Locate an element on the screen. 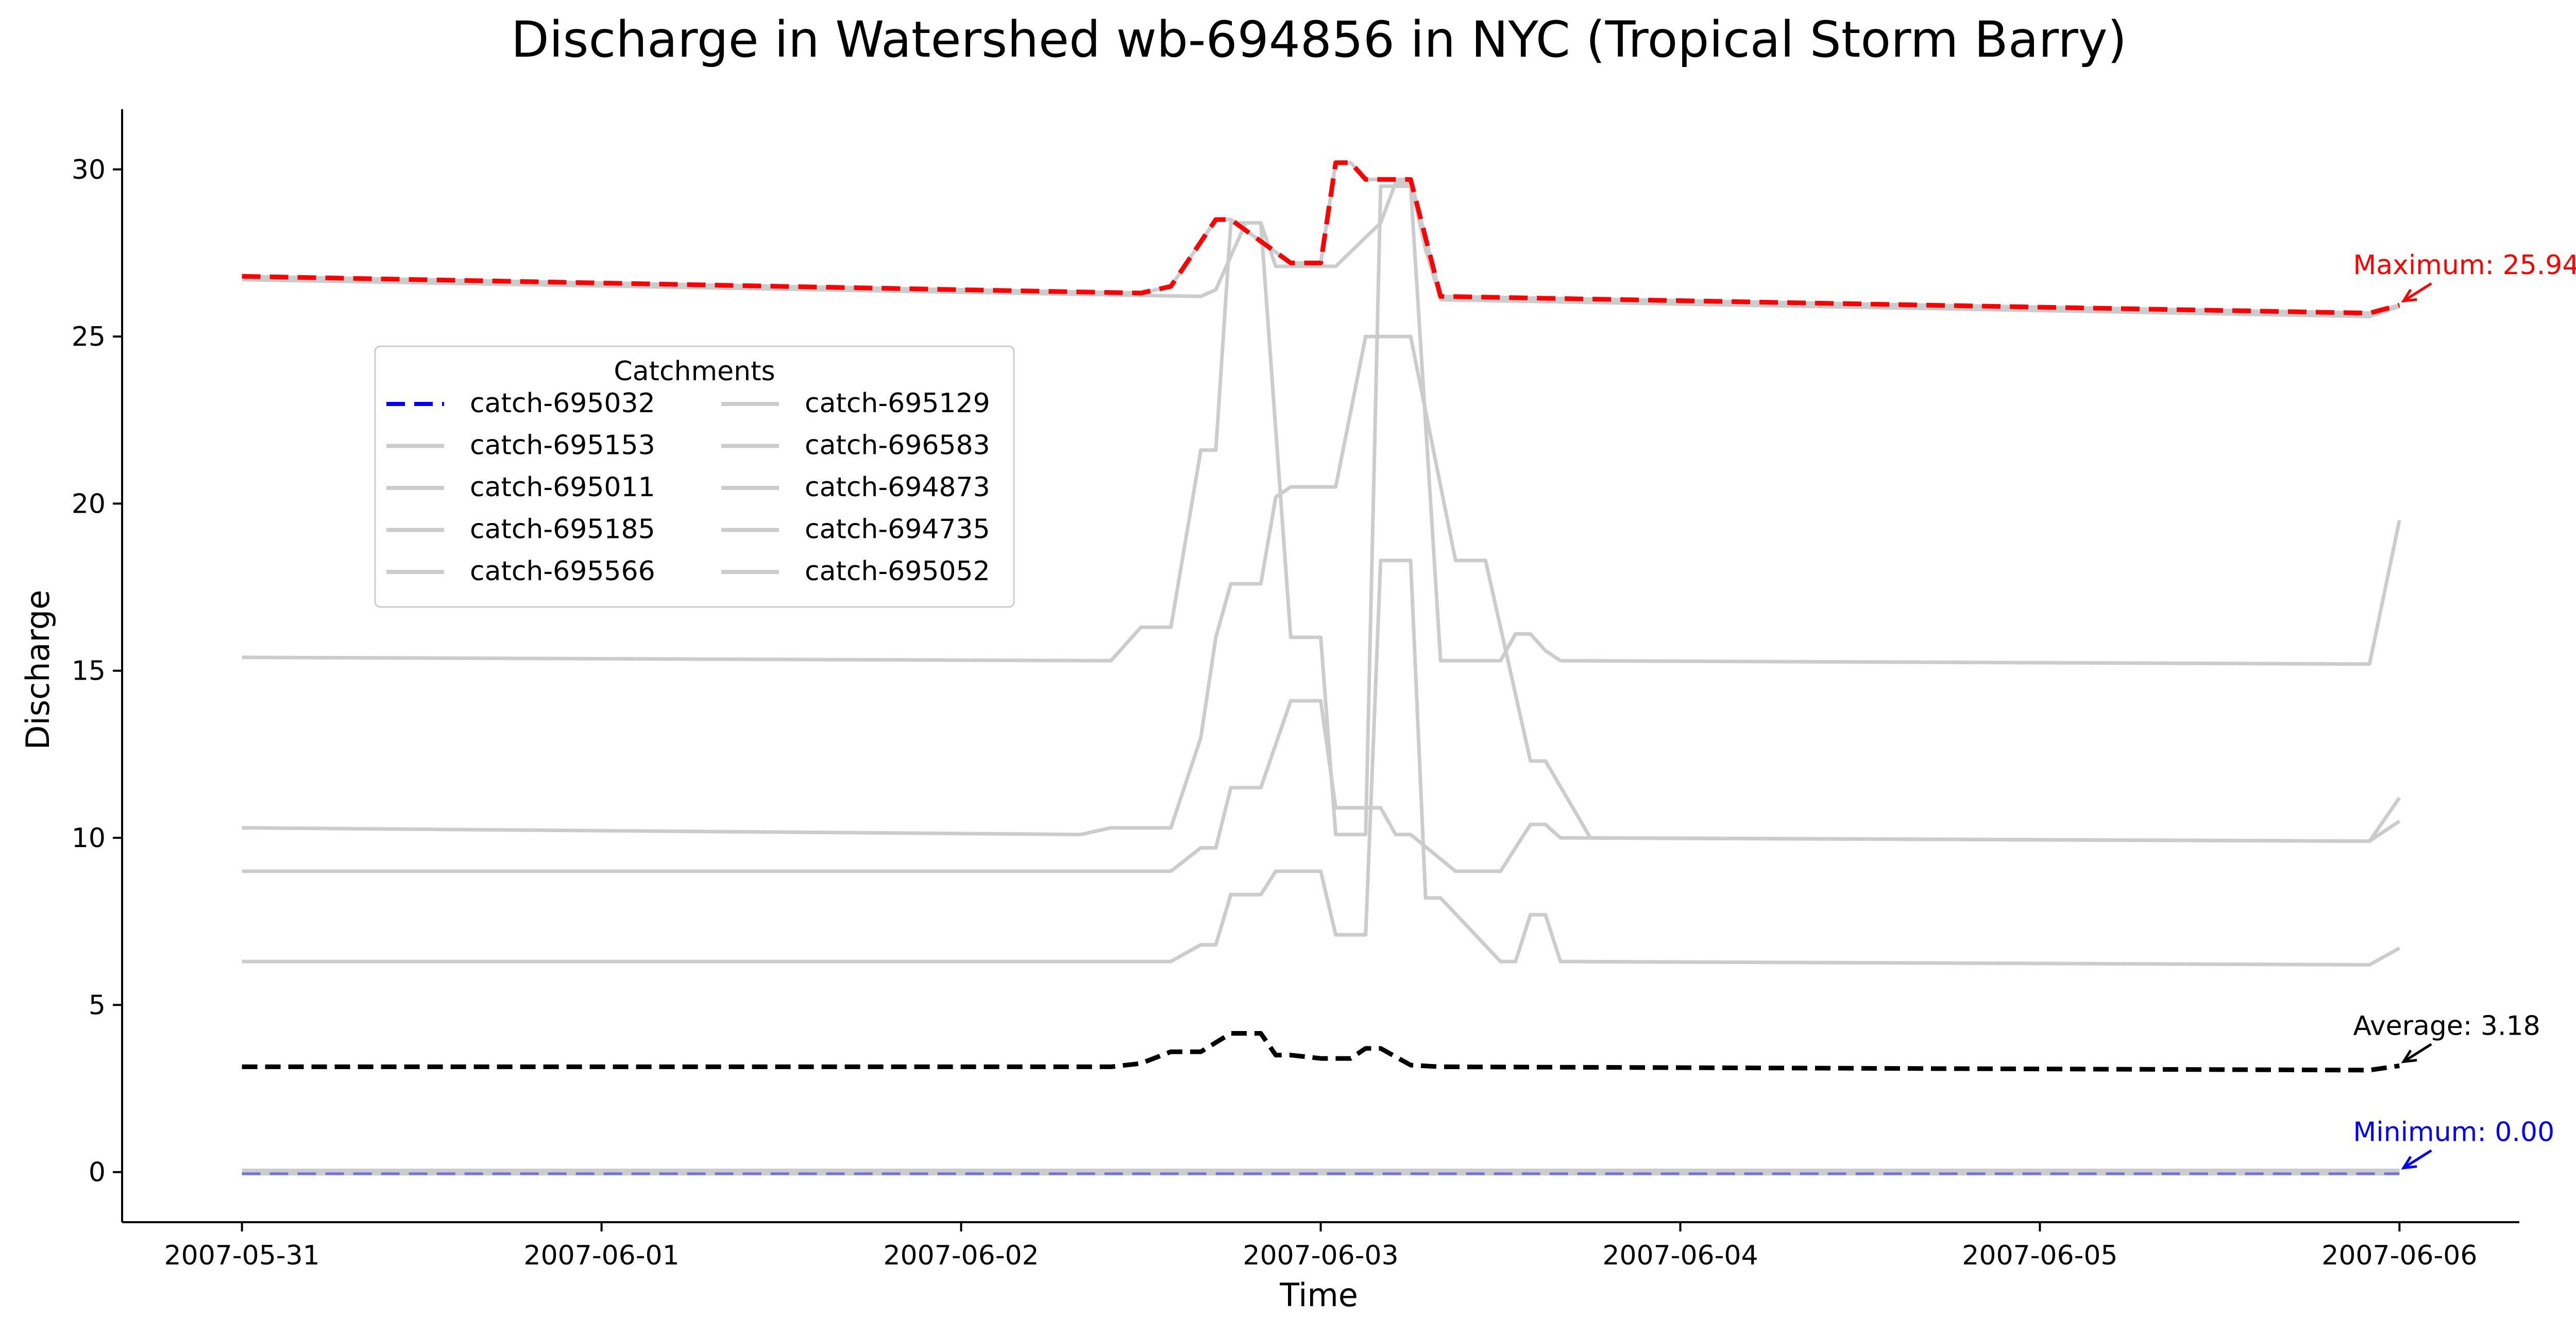  x-axis-label: Time is located at coordinates (1318, 1295).